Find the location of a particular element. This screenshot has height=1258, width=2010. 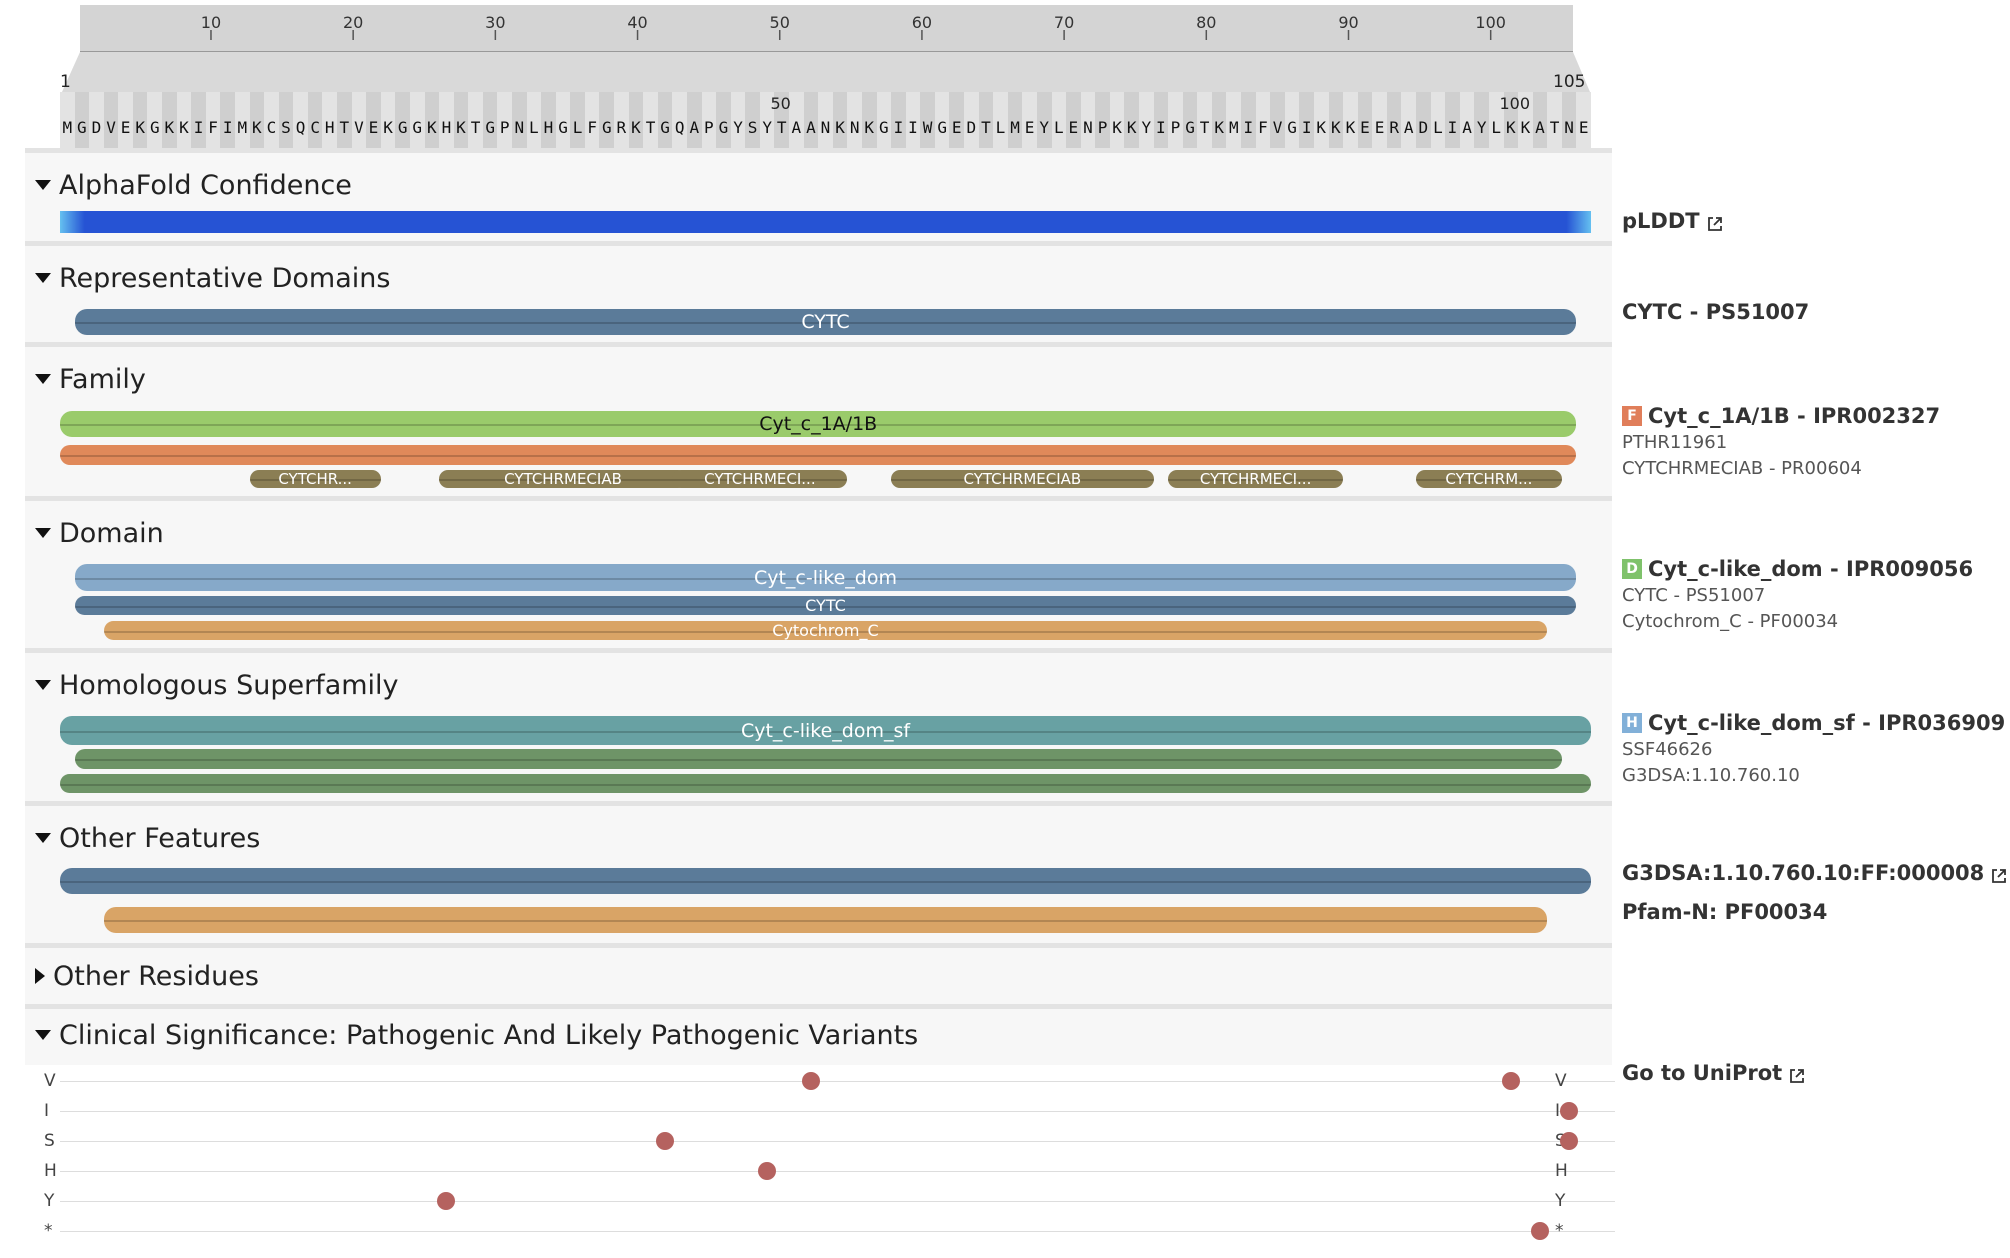

residue: R is located at coordinates (1394, 127).